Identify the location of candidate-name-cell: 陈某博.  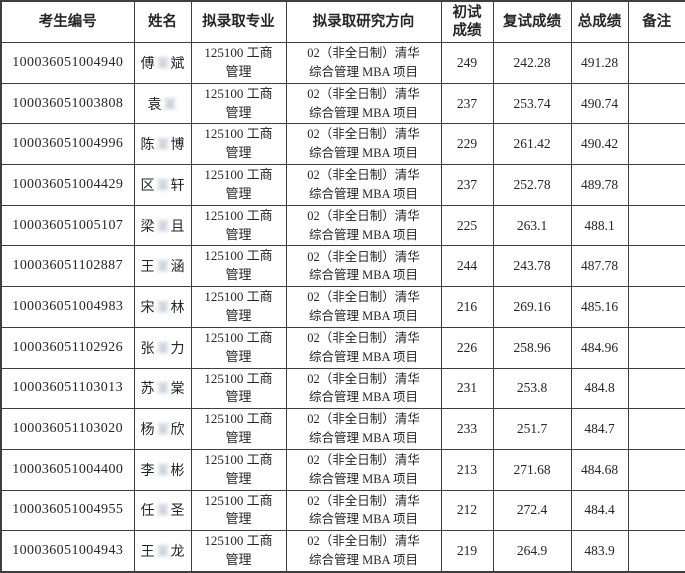
(162, 144).